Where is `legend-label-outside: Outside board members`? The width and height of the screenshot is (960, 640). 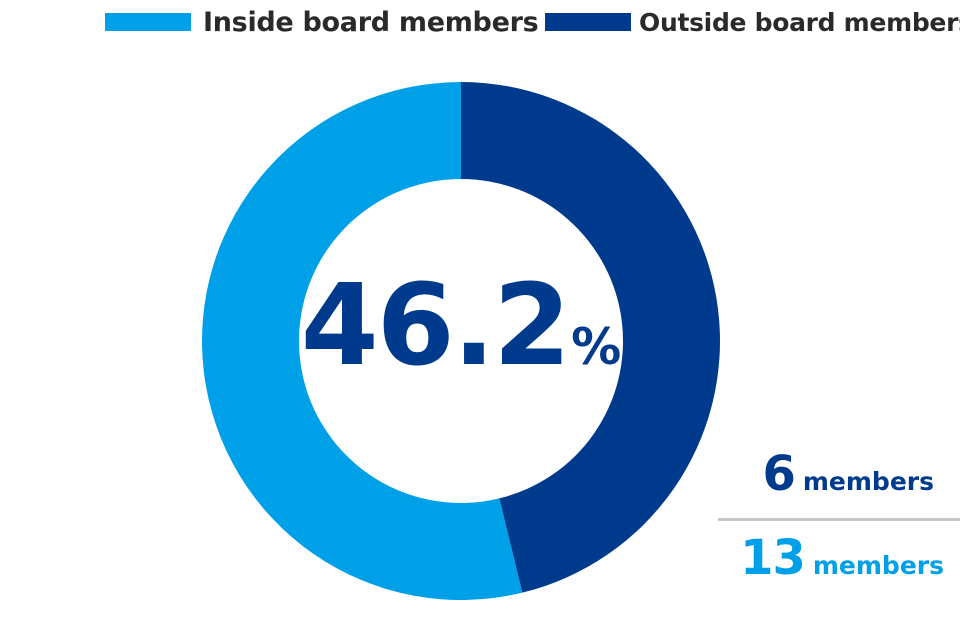
legend-label-outside: Outside board members is located at coordinates (799, 22).